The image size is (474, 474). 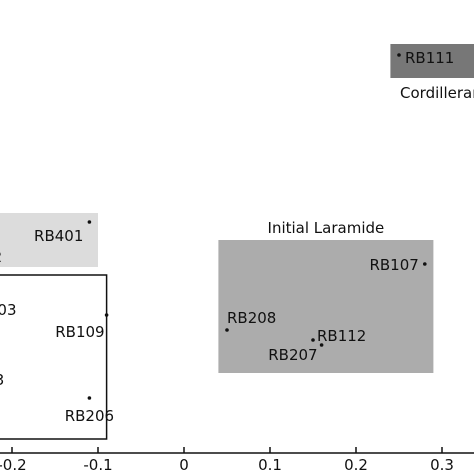 I want to click on x-tick-label: 0.2, so click(x=356, y=465).